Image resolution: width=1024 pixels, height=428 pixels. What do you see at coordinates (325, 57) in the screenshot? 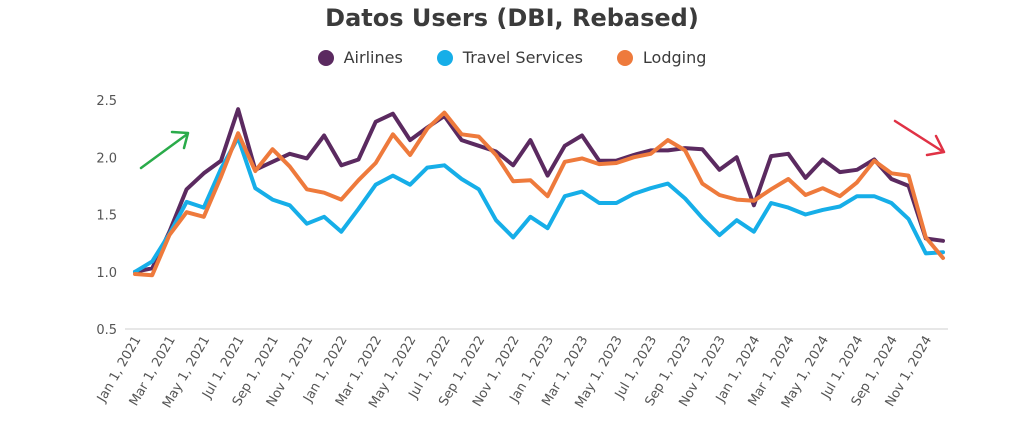
I see `legend-marker-airlines` at bounding box center [325, 57].